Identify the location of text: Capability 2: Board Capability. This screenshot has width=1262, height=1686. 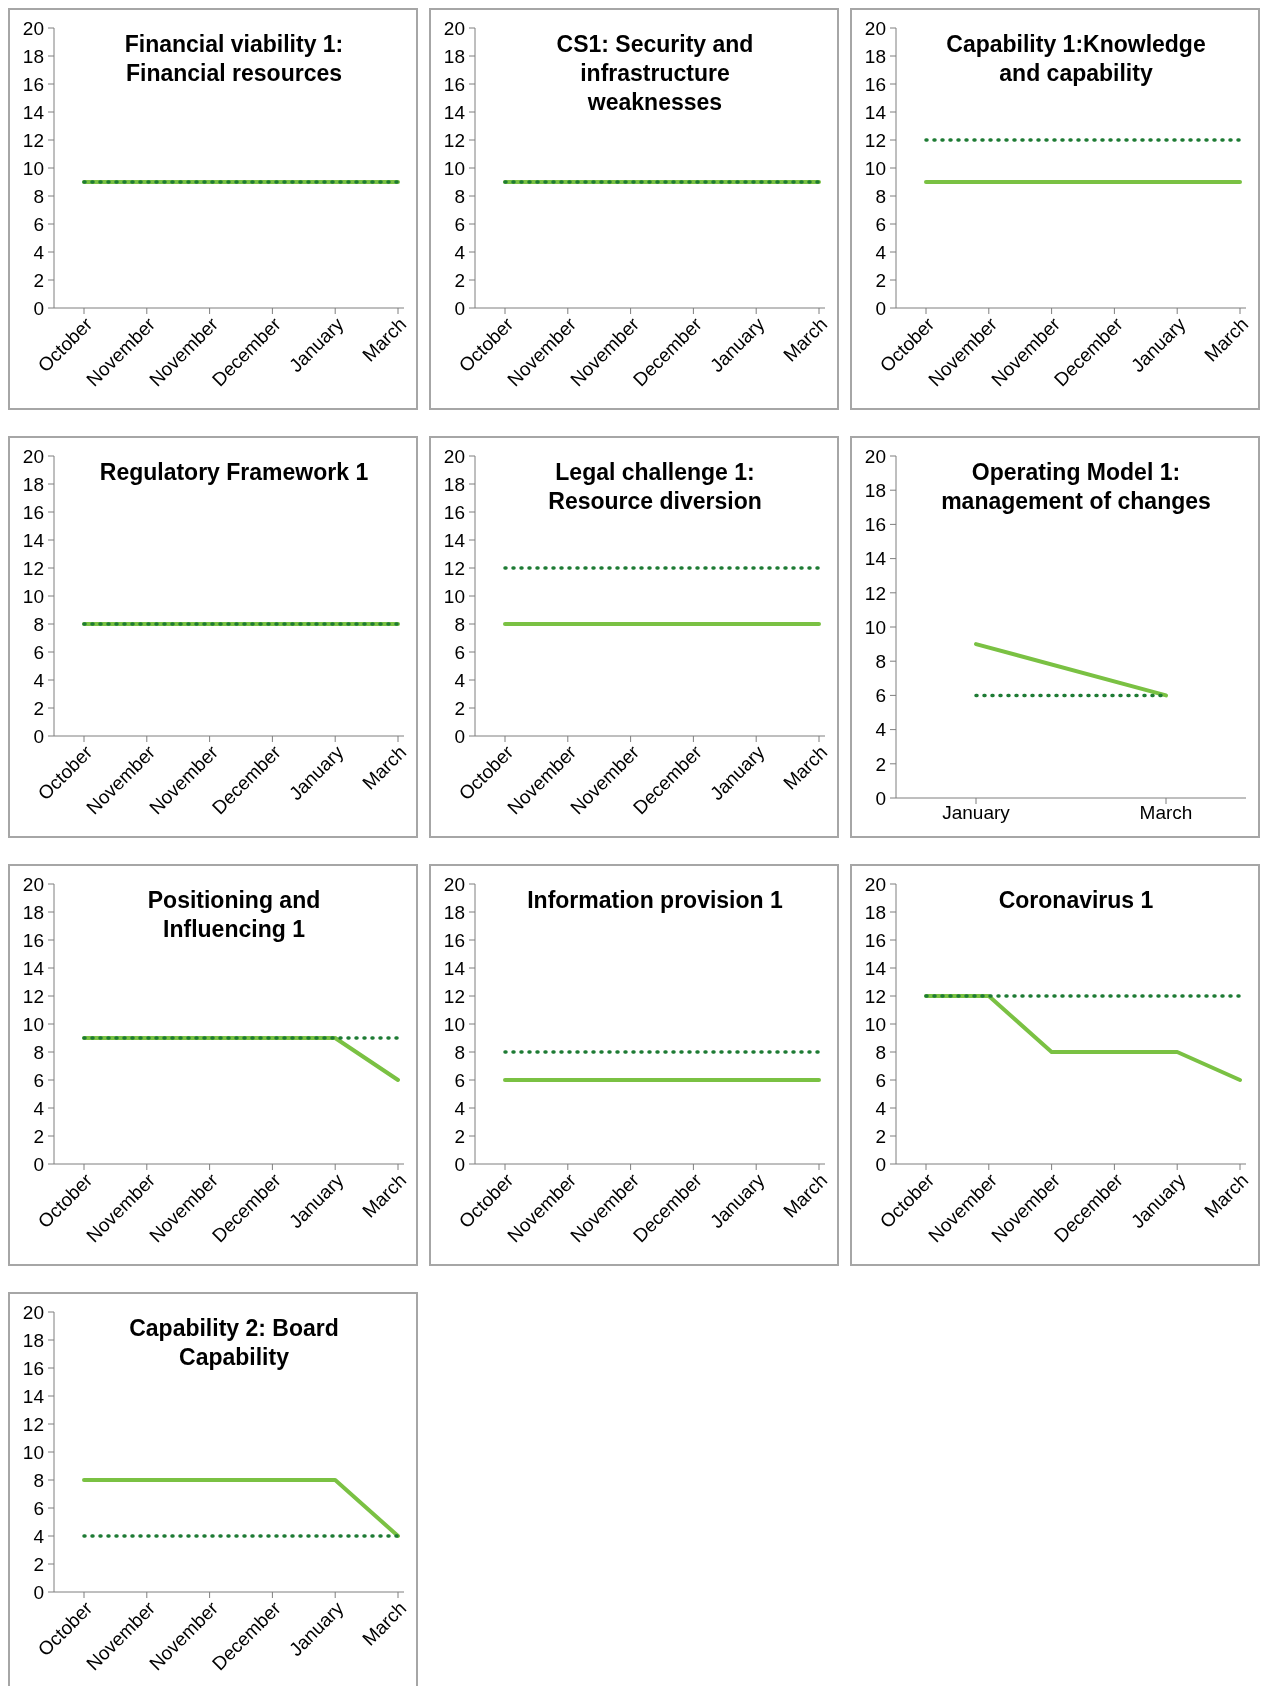
(234, 1343).